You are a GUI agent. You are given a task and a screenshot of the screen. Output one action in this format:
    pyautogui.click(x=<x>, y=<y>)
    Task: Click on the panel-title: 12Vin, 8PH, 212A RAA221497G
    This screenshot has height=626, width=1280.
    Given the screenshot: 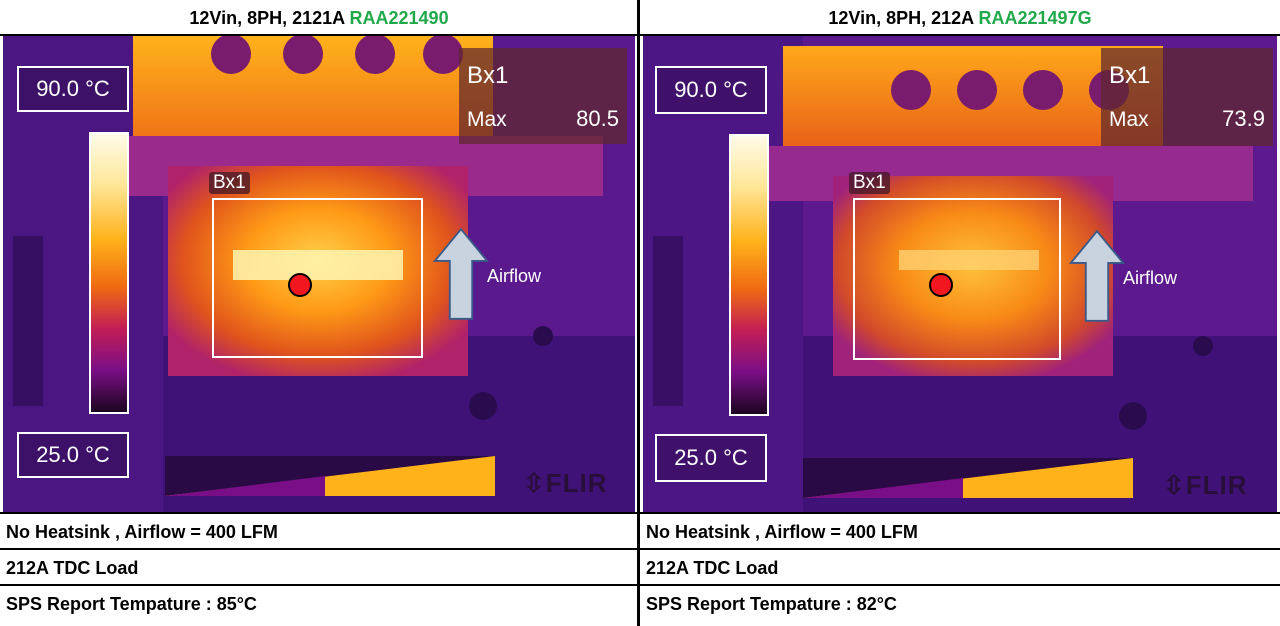 What is the action you would take?
    pyautogui.click(x=960, y=18)
    